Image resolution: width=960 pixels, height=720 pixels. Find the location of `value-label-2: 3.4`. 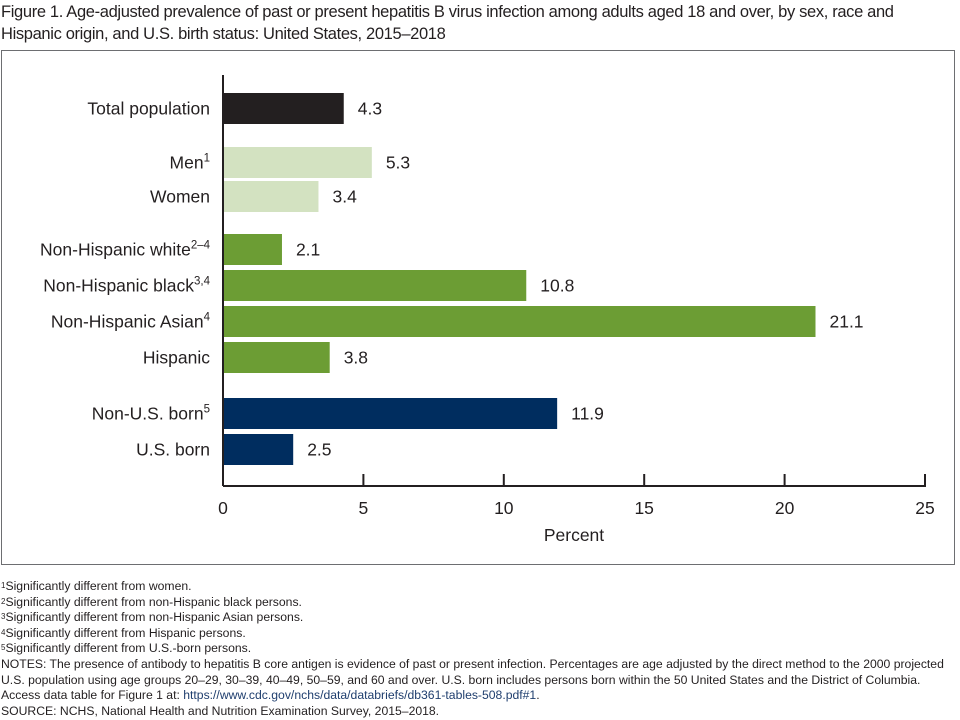

value-label-2: 3.4 is located at coordinates (344, 197).